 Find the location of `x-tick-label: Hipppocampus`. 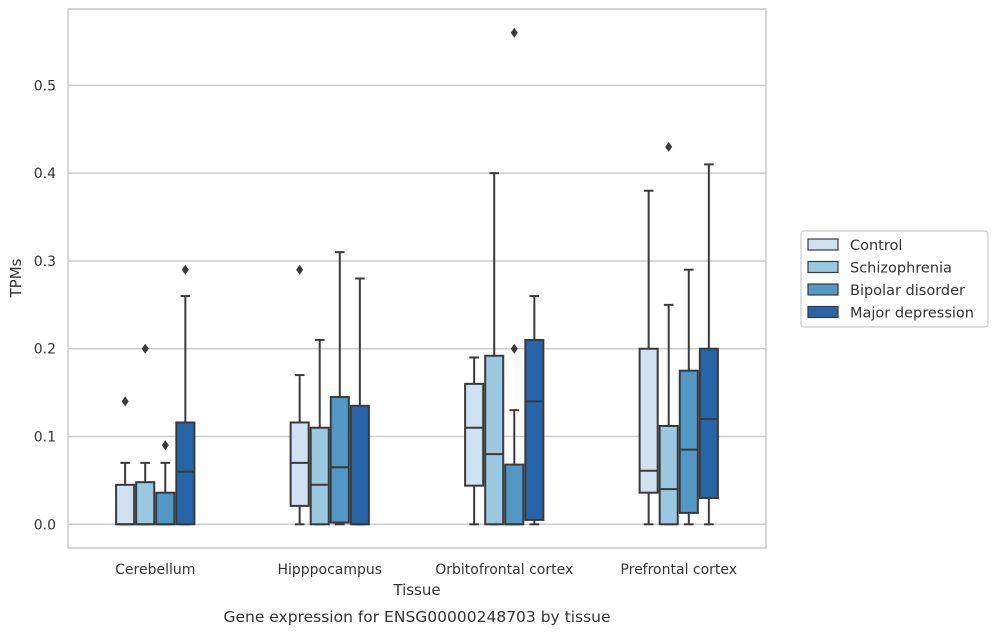

x-tick-label: Hipppocampus is located at coordinates (329, 570).